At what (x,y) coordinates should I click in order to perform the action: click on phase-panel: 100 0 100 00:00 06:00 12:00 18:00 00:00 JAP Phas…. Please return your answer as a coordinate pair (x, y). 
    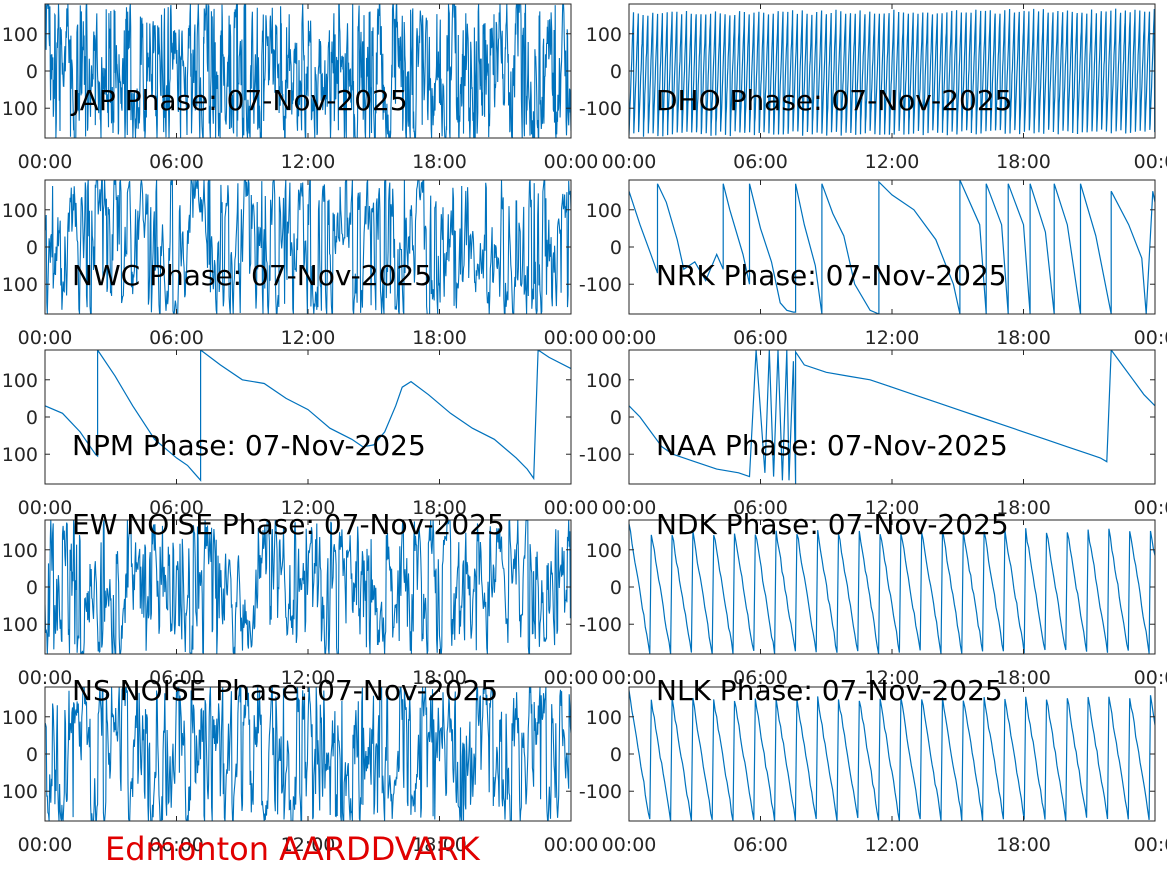
    Looking at the image, I should click on (300, 88).